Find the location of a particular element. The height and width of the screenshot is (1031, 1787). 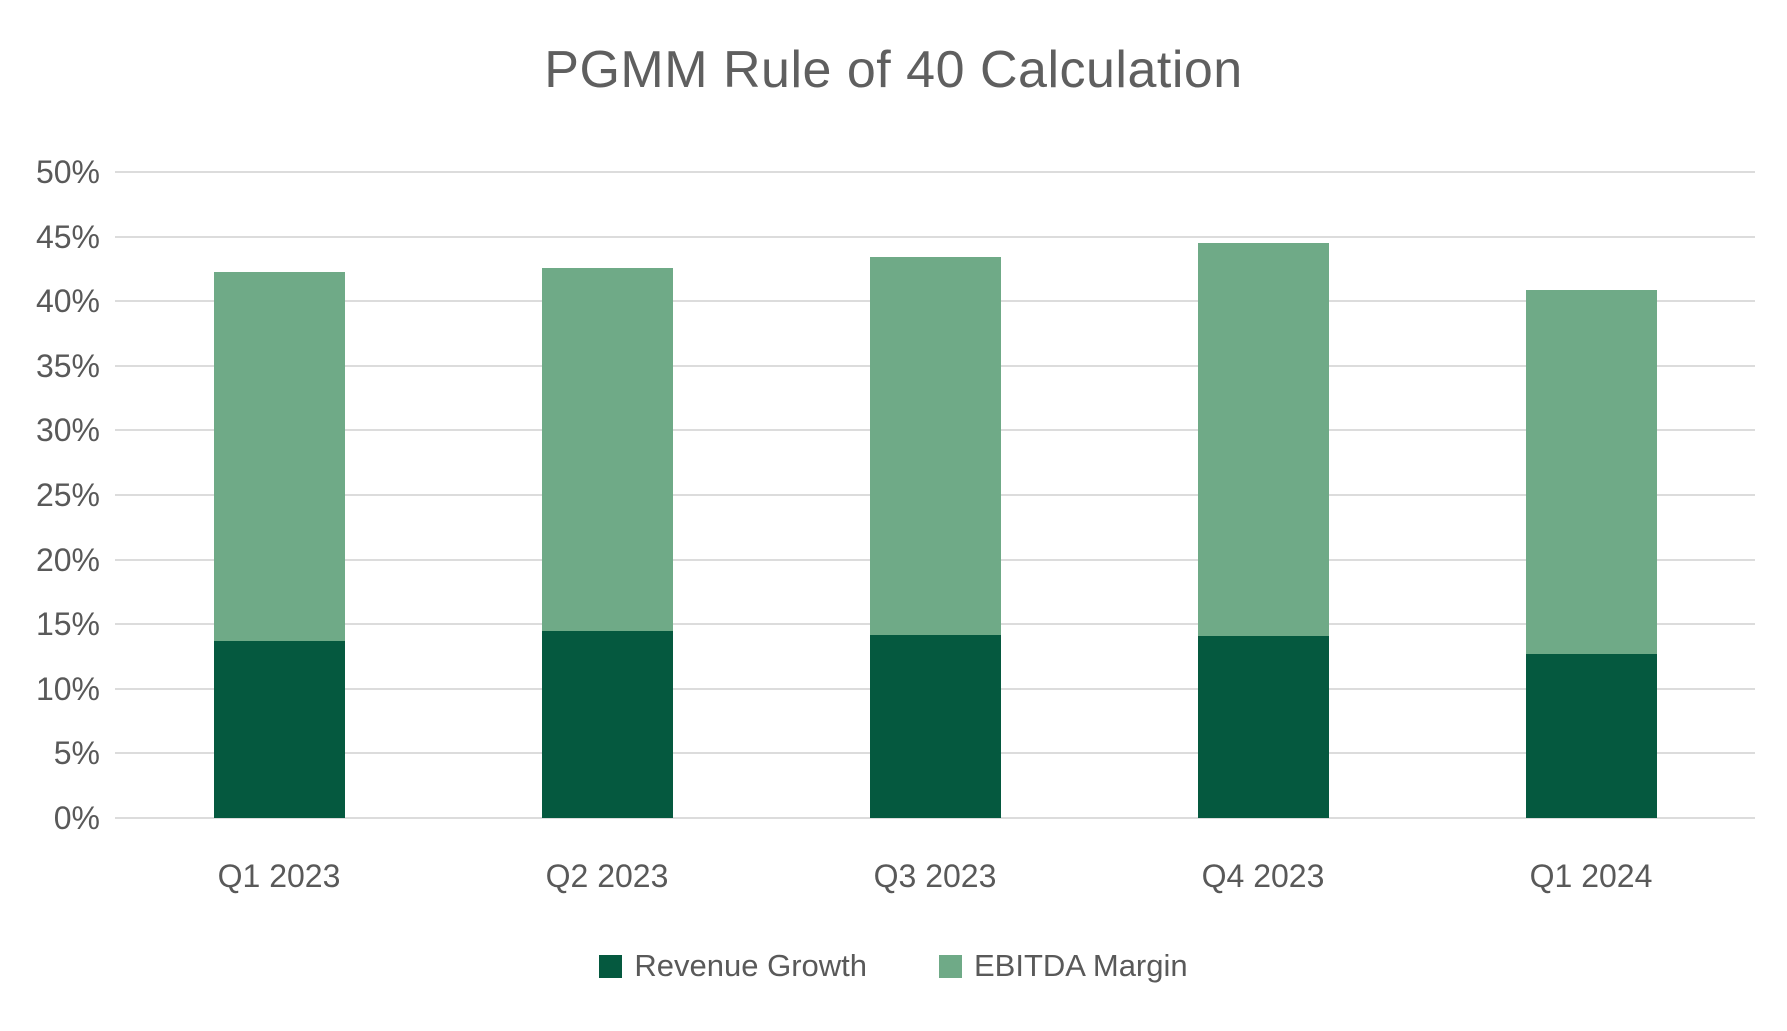

bar-q1-2024-revenue-growth is located at coordinates (1591, 735).